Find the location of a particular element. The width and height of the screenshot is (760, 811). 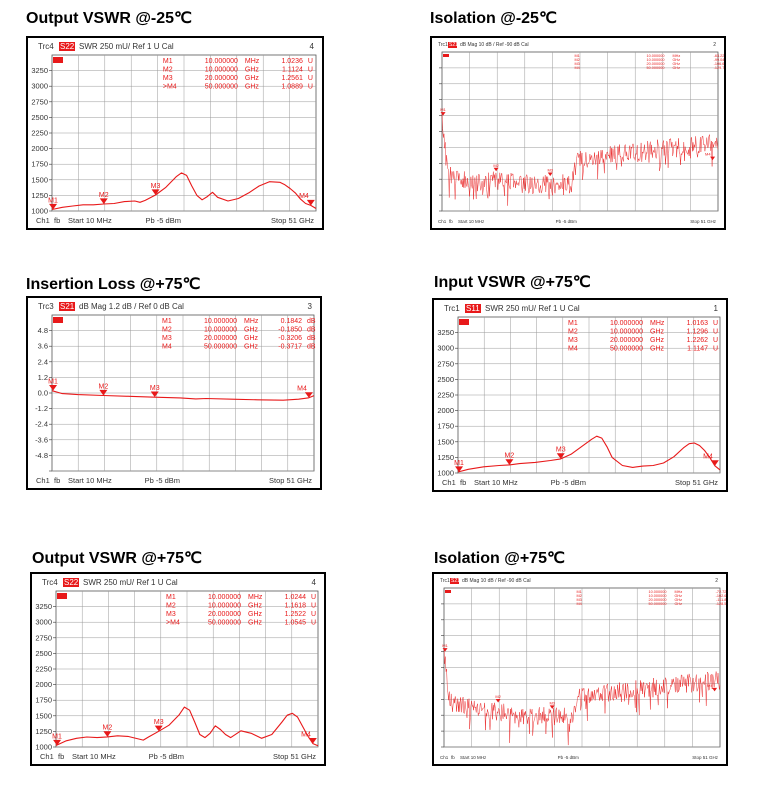

marker-readout-value: -102.67 is located at coordinates (721, 596).